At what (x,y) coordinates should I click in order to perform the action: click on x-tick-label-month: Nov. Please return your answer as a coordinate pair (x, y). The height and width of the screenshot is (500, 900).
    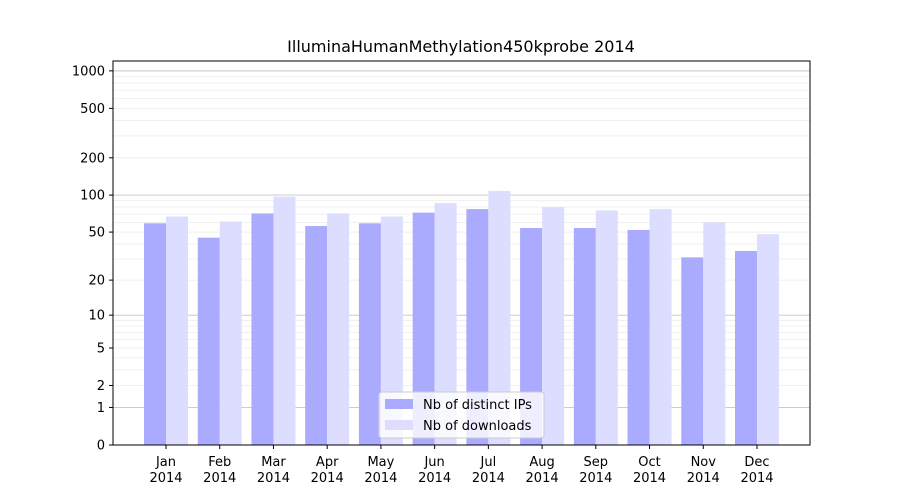
    Looking at the image, I should click on (704, 462).